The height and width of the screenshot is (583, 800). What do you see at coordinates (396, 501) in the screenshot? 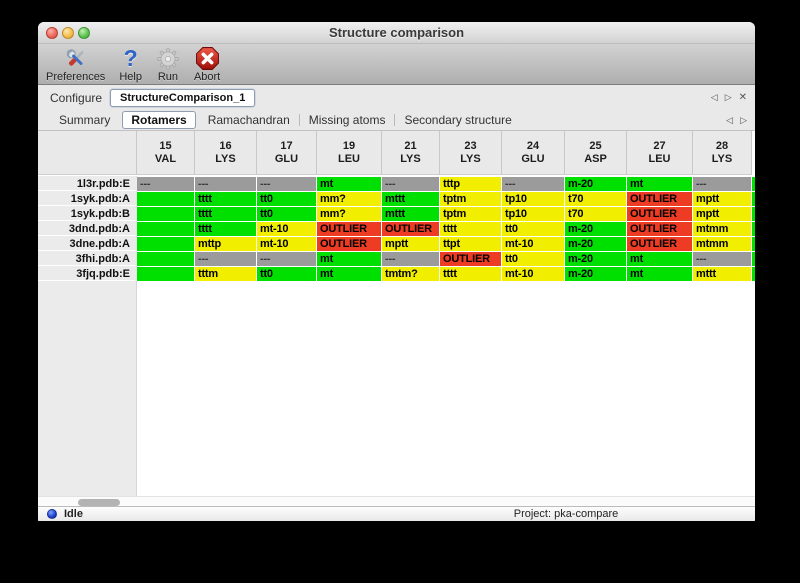
I see `horizontal-scrollbar` at bounding box center [396, 501].